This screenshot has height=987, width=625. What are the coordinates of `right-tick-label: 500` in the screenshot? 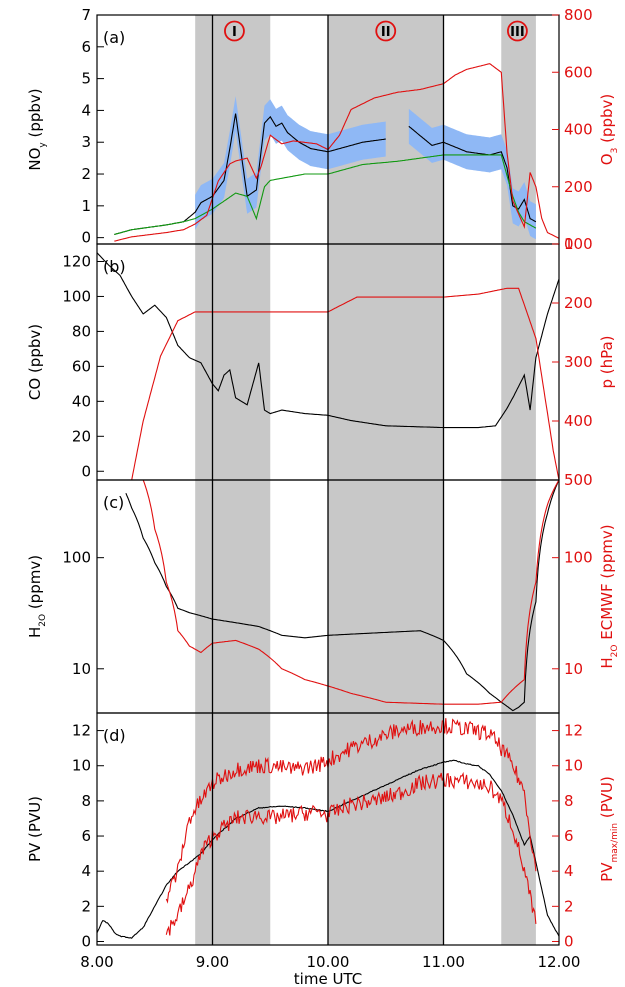 It's located at (578, 480).